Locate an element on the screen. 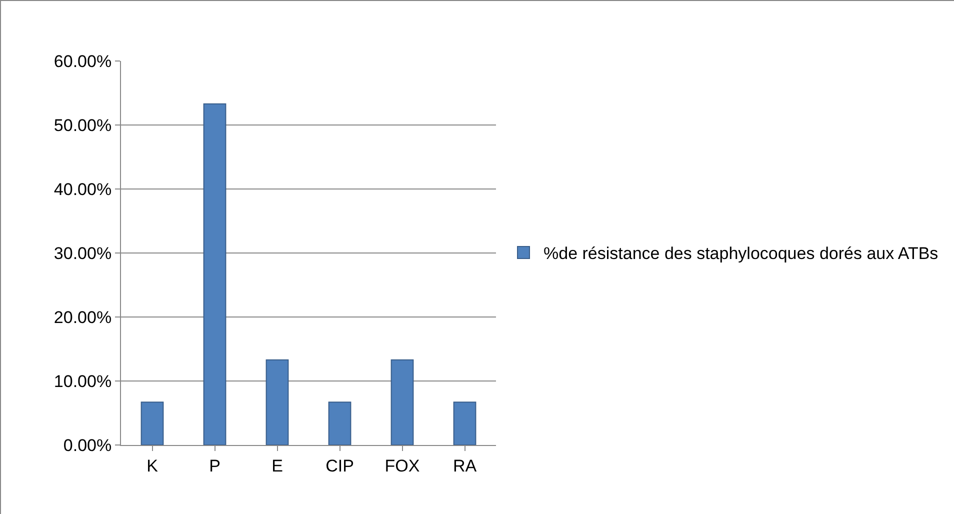 The image size is (954, 514). x-tick-label: RA is located at coordinates (465, 466).